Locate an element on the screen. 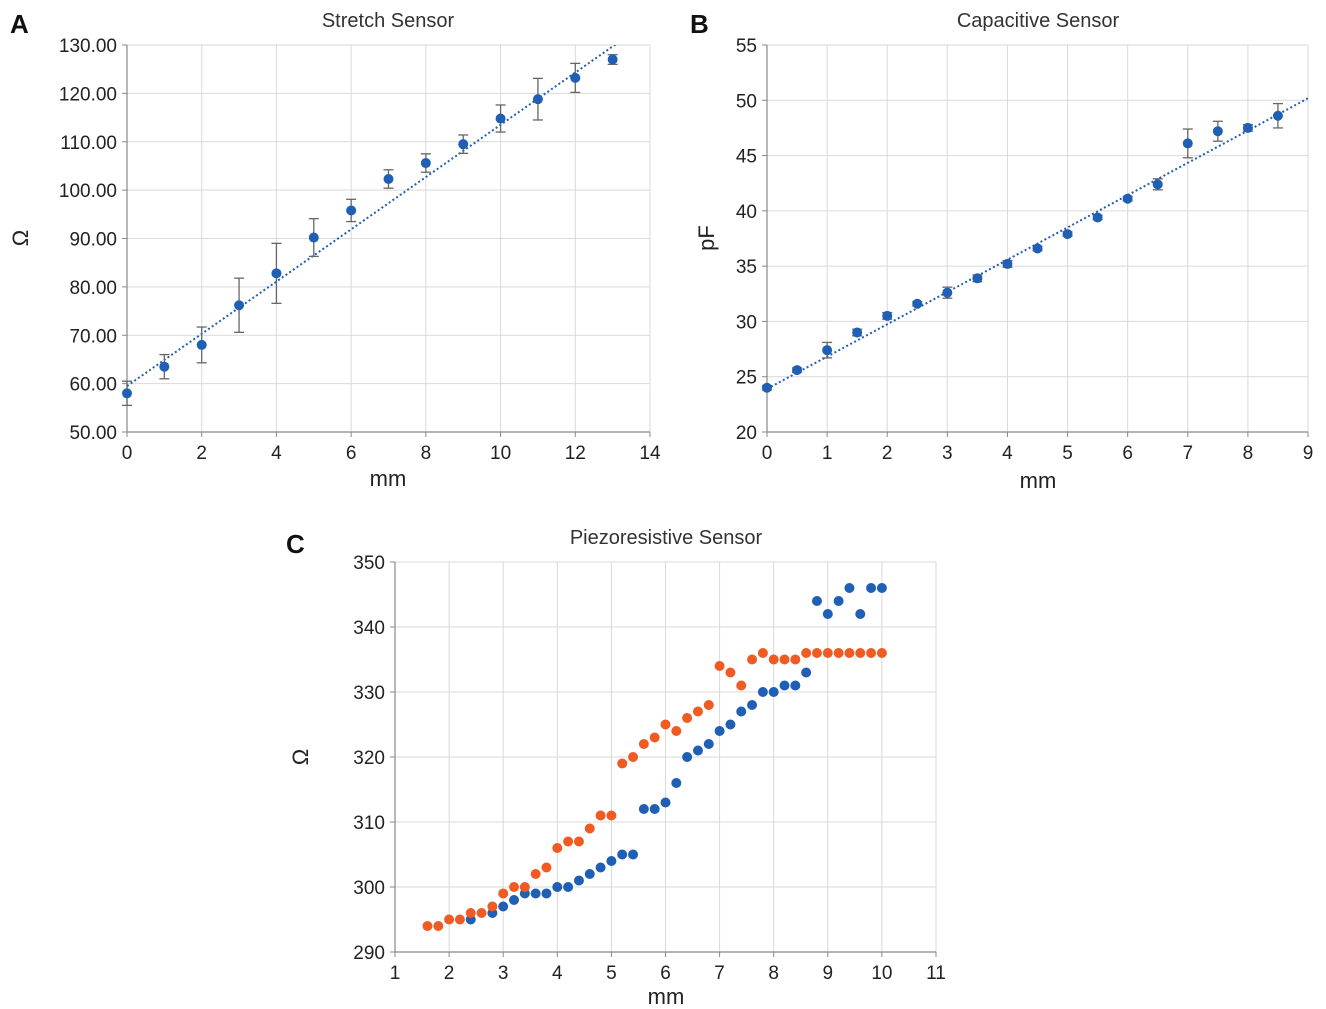 Image resolution: width=1326 pixels, height=1009 pixels. panel-letter-a: A is located at coordinates (19, 24).